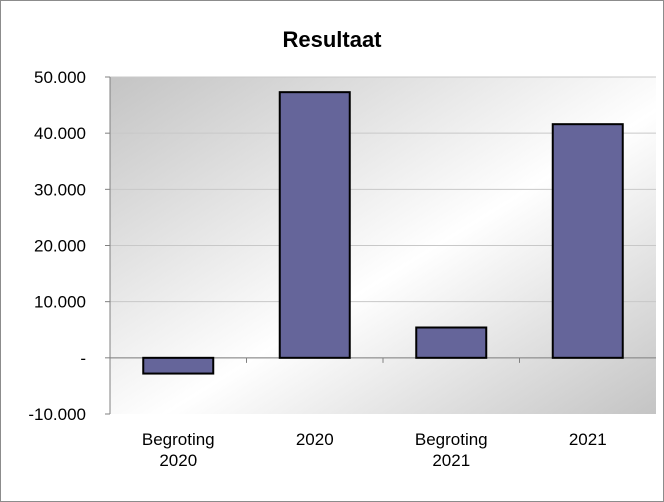  I want to click on x-tick-label: 2021, so click(588, 439).